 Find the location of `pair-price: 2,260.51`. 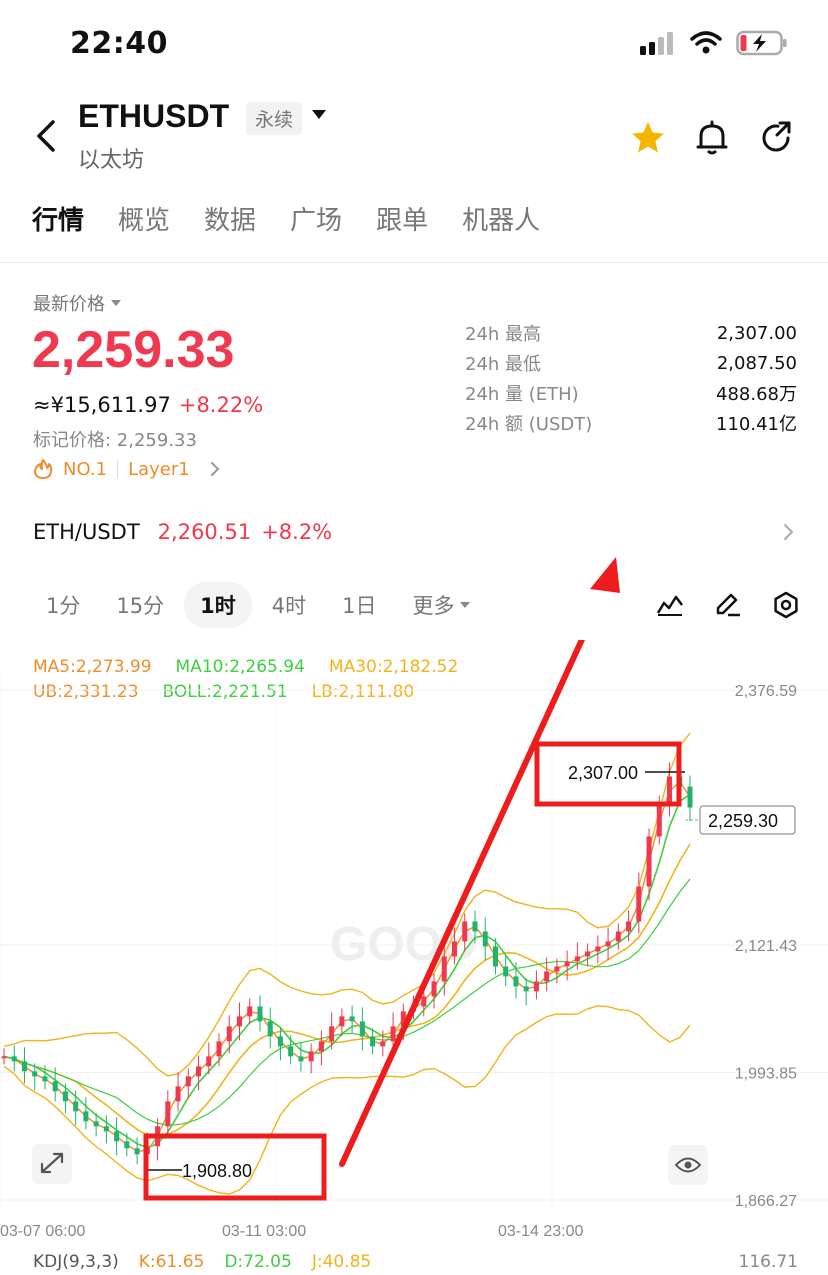

pair-price: 2,260.51 is located at coordinates (204, 532).